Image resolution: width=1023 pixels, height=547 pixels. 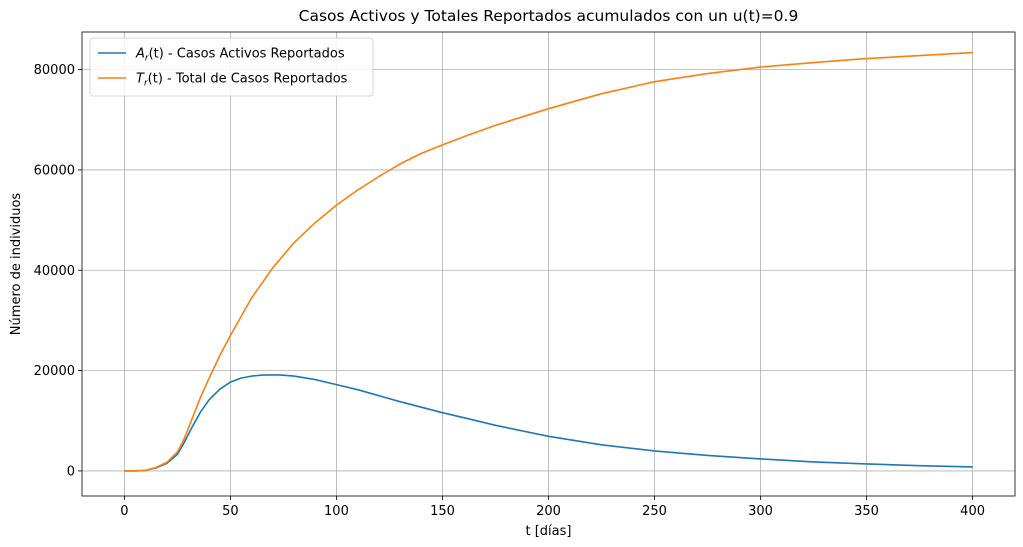 What do you see at coordinates (548, 511) in the screenshot?
I see `x-tick-label: 200` at bounding box center [548, 511].